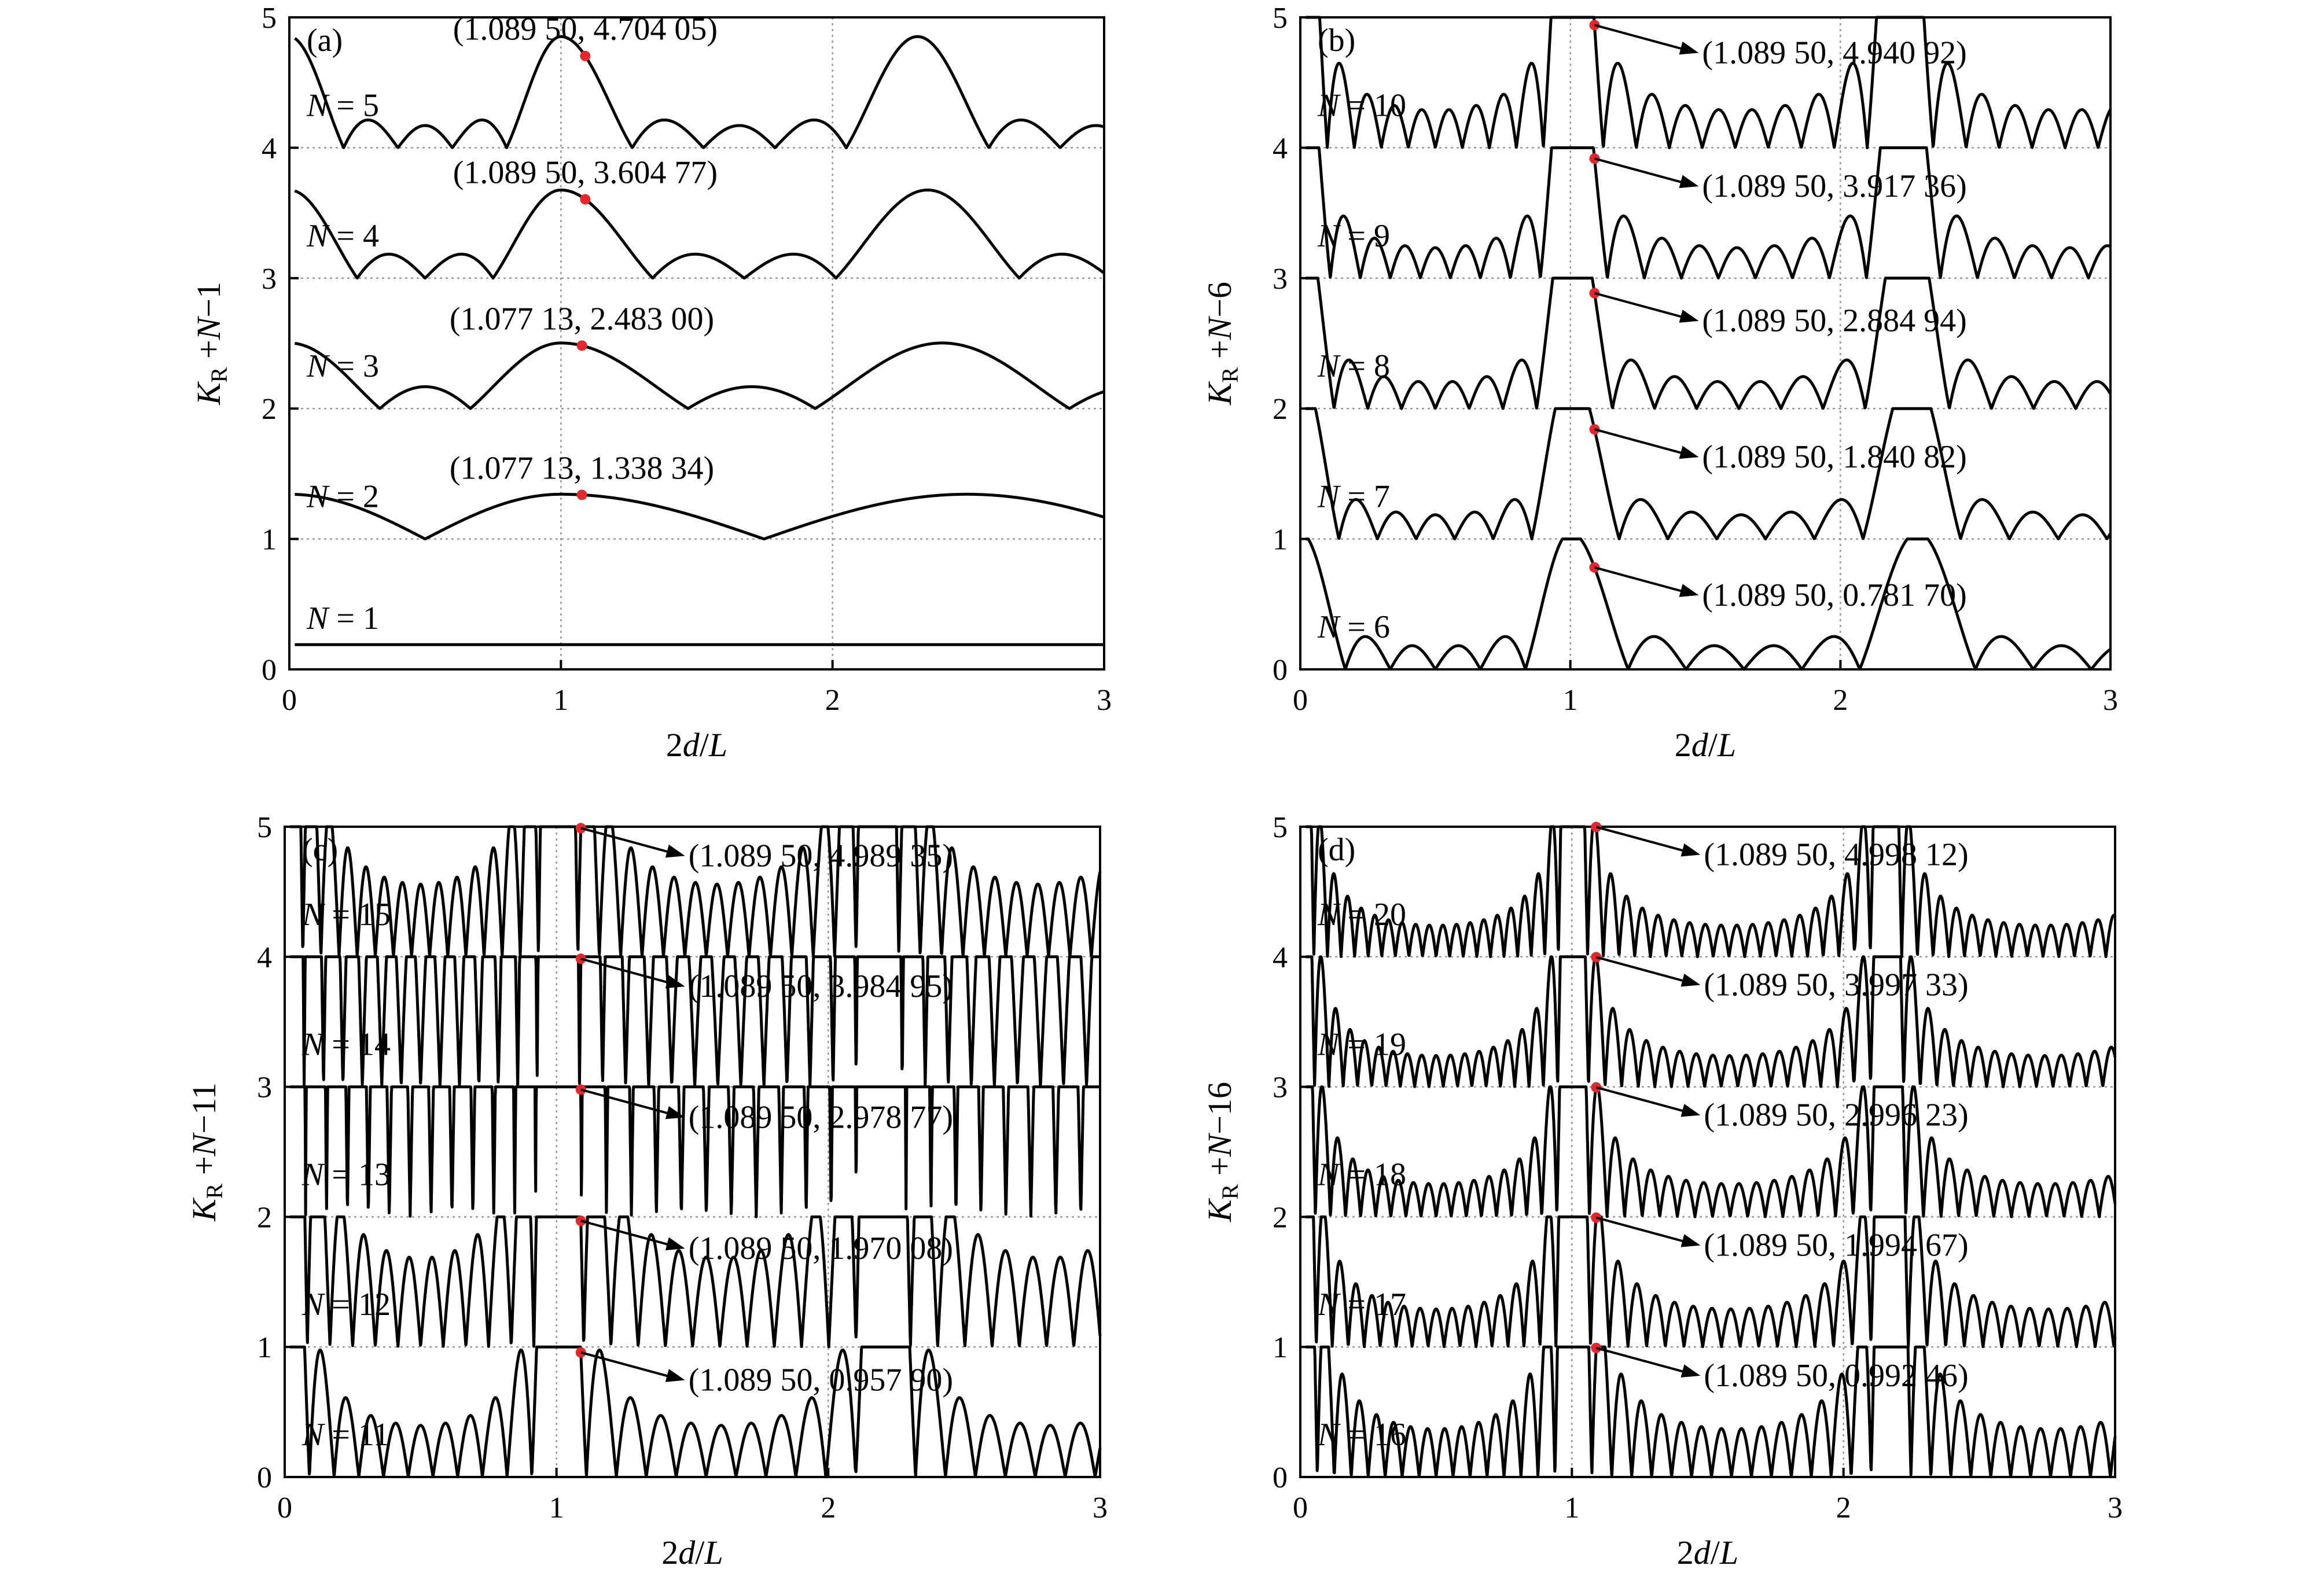 This screenshot has height=1569, width=2324. I want to click on panel-label: (d), so click(1336, 850).